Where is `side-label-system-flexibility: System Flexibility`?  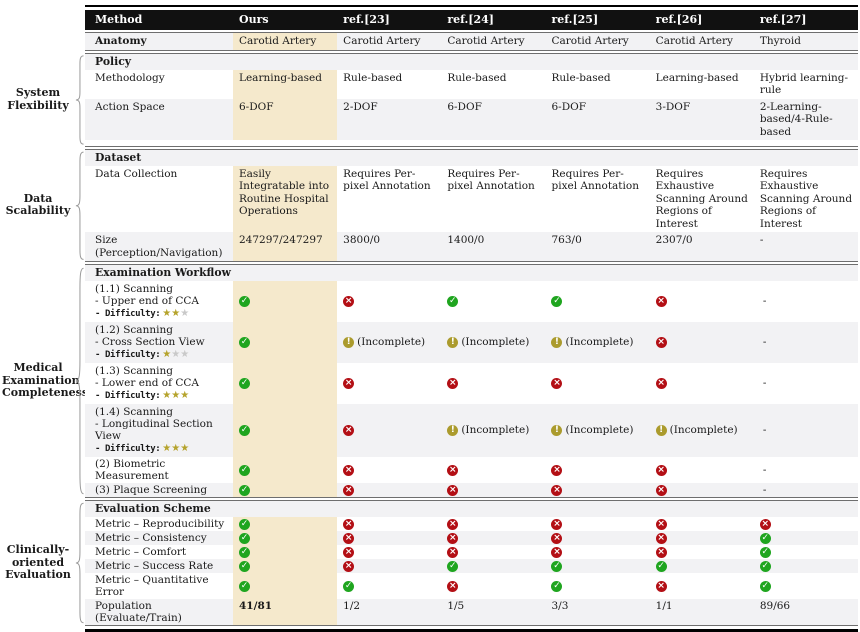 side-label-system-flexibility: System Flexibility is located at coordinates (38, 99).